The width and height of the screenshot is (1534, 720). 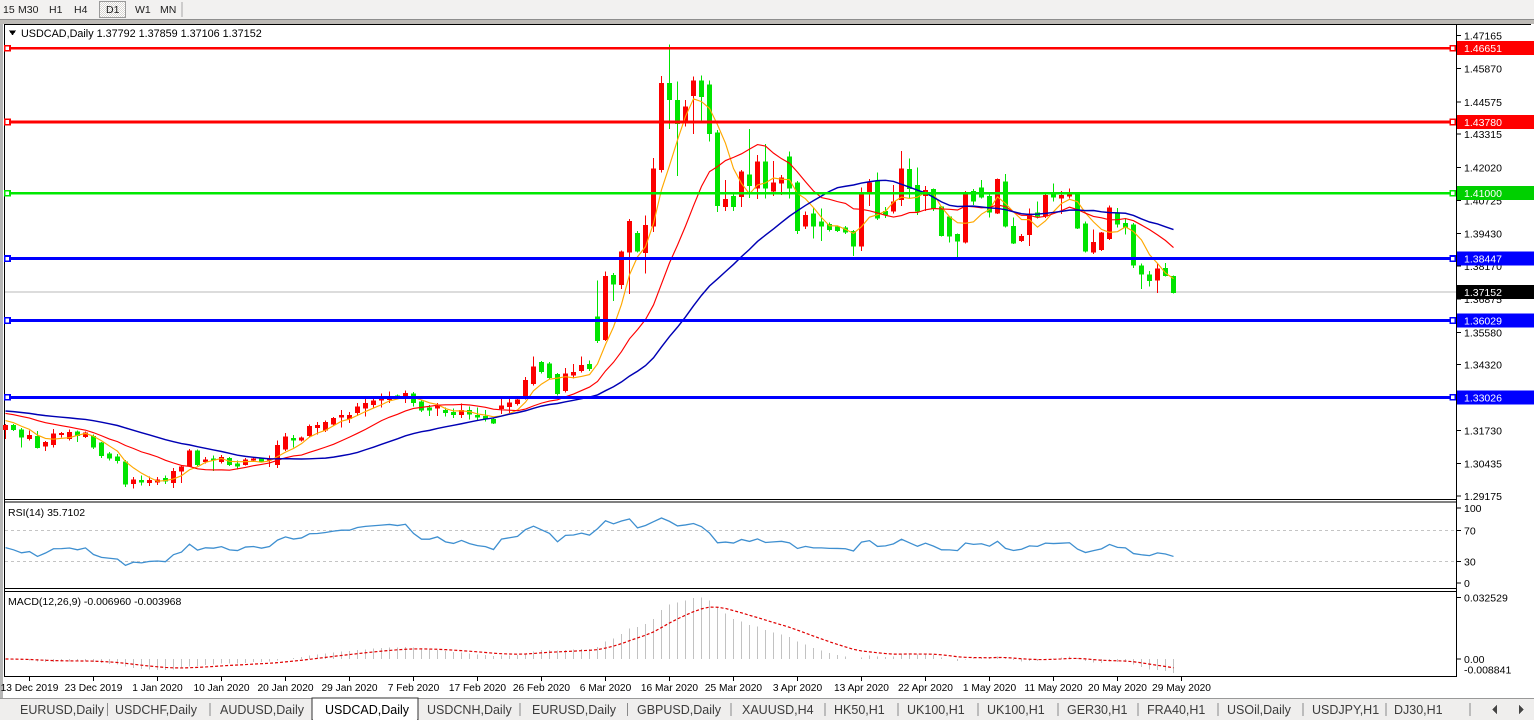 I want to click on svg-text: GER30,H1, so click(x=1097, y=710).